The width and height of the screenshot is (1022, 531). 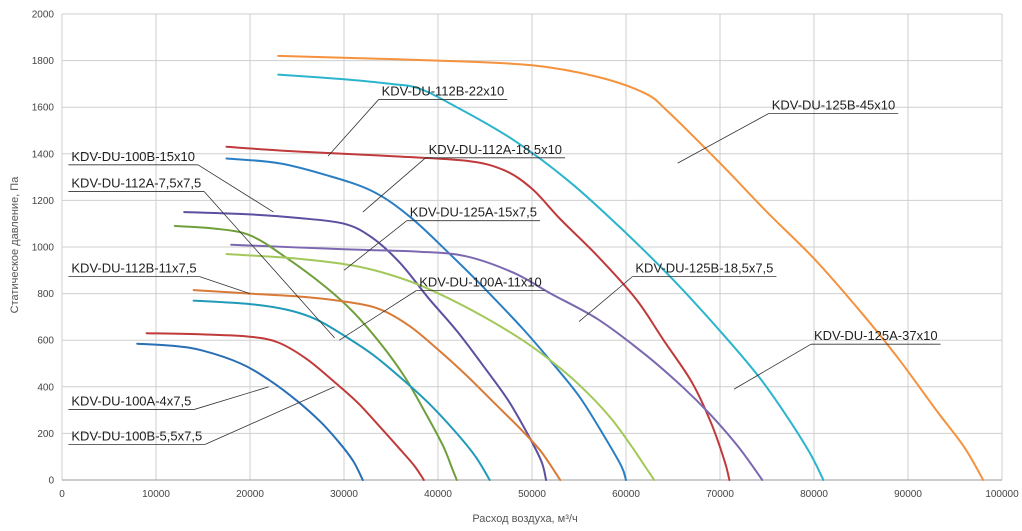 I want to click on callout-kdv-du-125b-18-5x7-5: KDV-DU-125B-18,5x7,5, so click(x=677, y=291).